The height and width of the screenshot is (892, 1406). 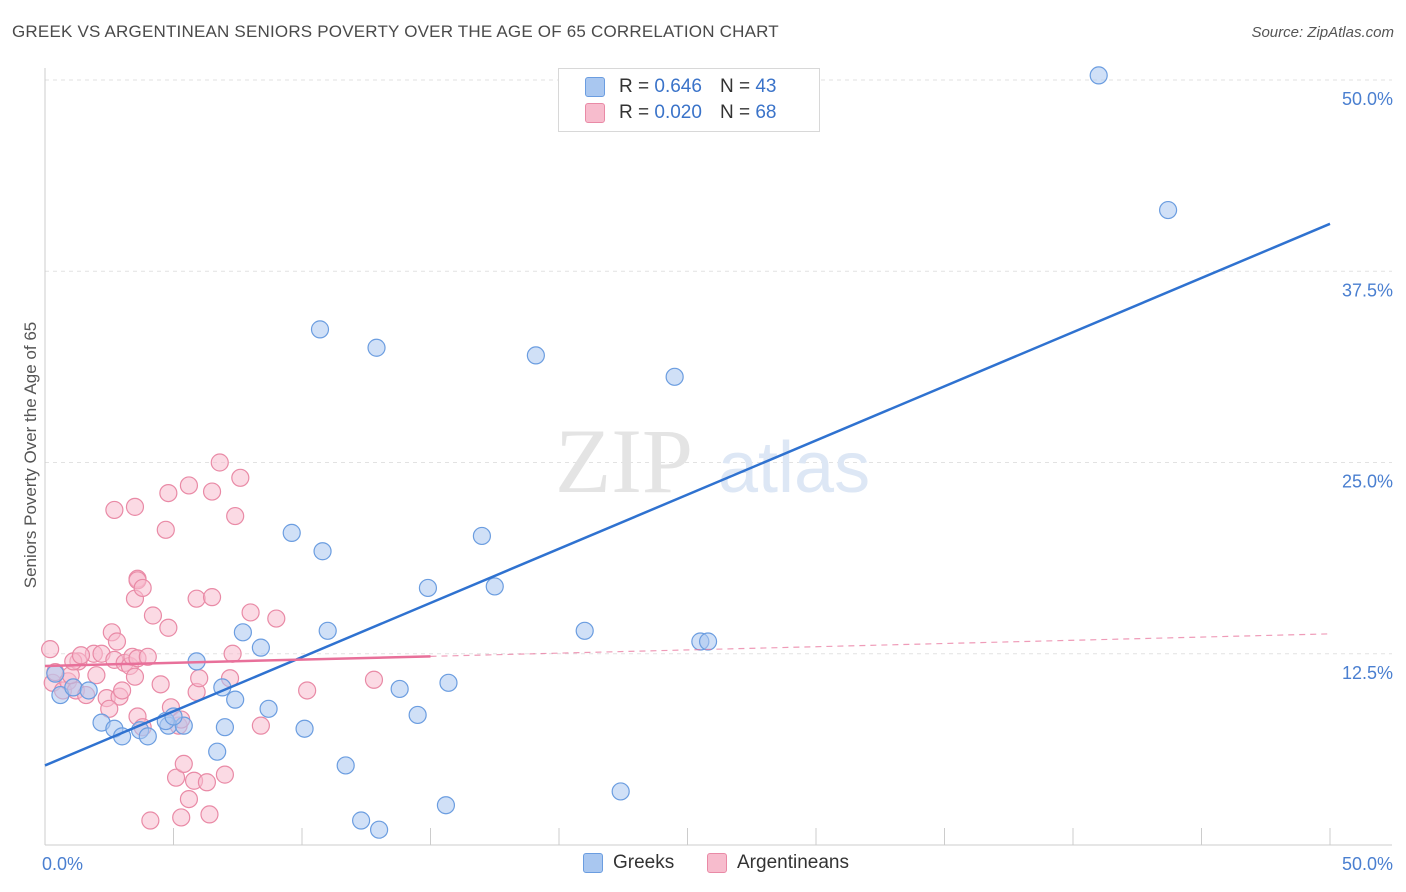 I want to click on x-tick-label-1: 50.0%, so click(x=1367, y=864).